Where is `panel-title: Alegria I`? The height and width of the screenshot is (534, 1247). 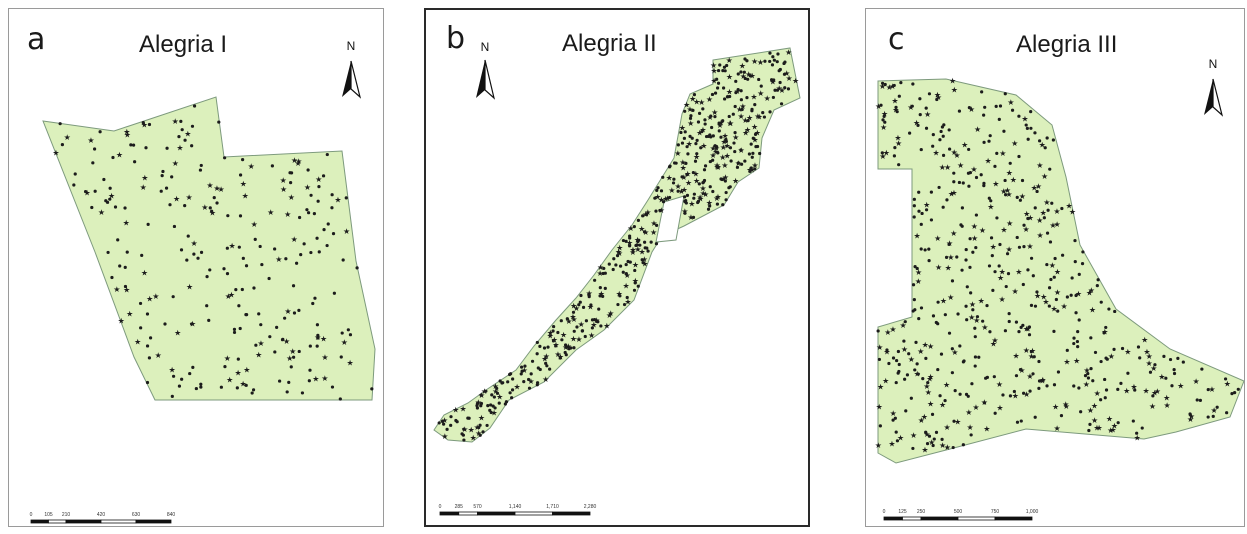
panel-title: Alegria I is located at coordinates (183, 44).